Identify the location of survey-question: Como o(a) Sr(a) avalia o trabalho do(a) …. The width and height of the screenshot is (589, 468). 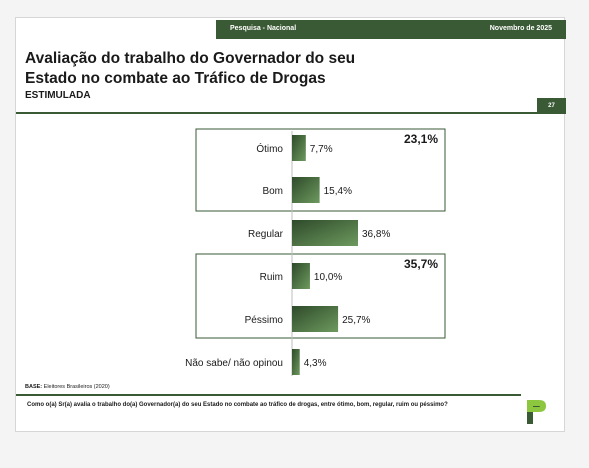
(237, 405).